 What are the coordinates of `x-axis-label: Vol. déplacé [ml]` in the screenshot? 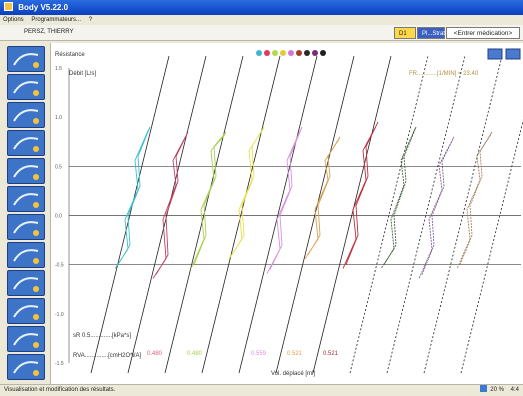 It's located at (293, 374).